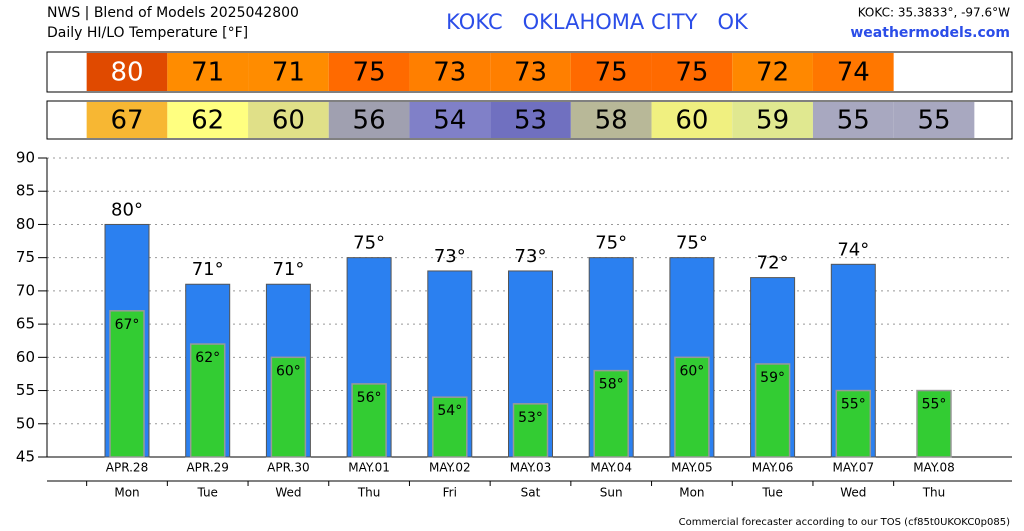  Describe the element at coordinates (25, 290) in the screenshot. I see `y-tick-label: 70` at that location.